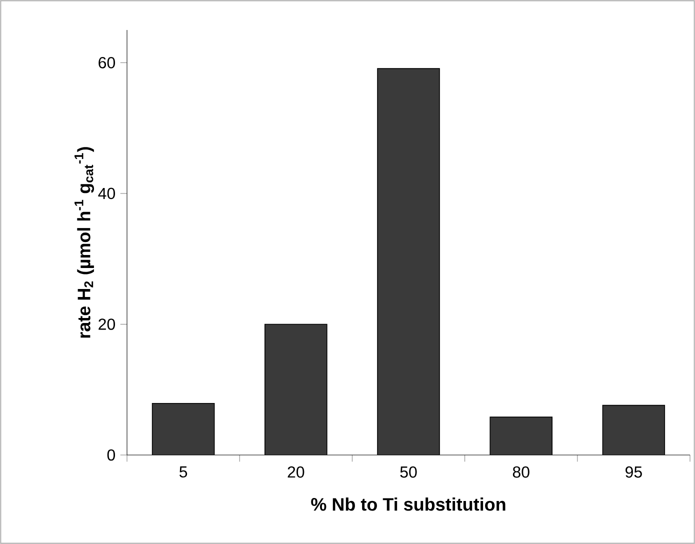 The width and height of the screenshot is (695, 544). What do you see at coordinates (634, 472) in the screenshot?
I see `x-tick-label: 95` at bounding box center [634, 472].